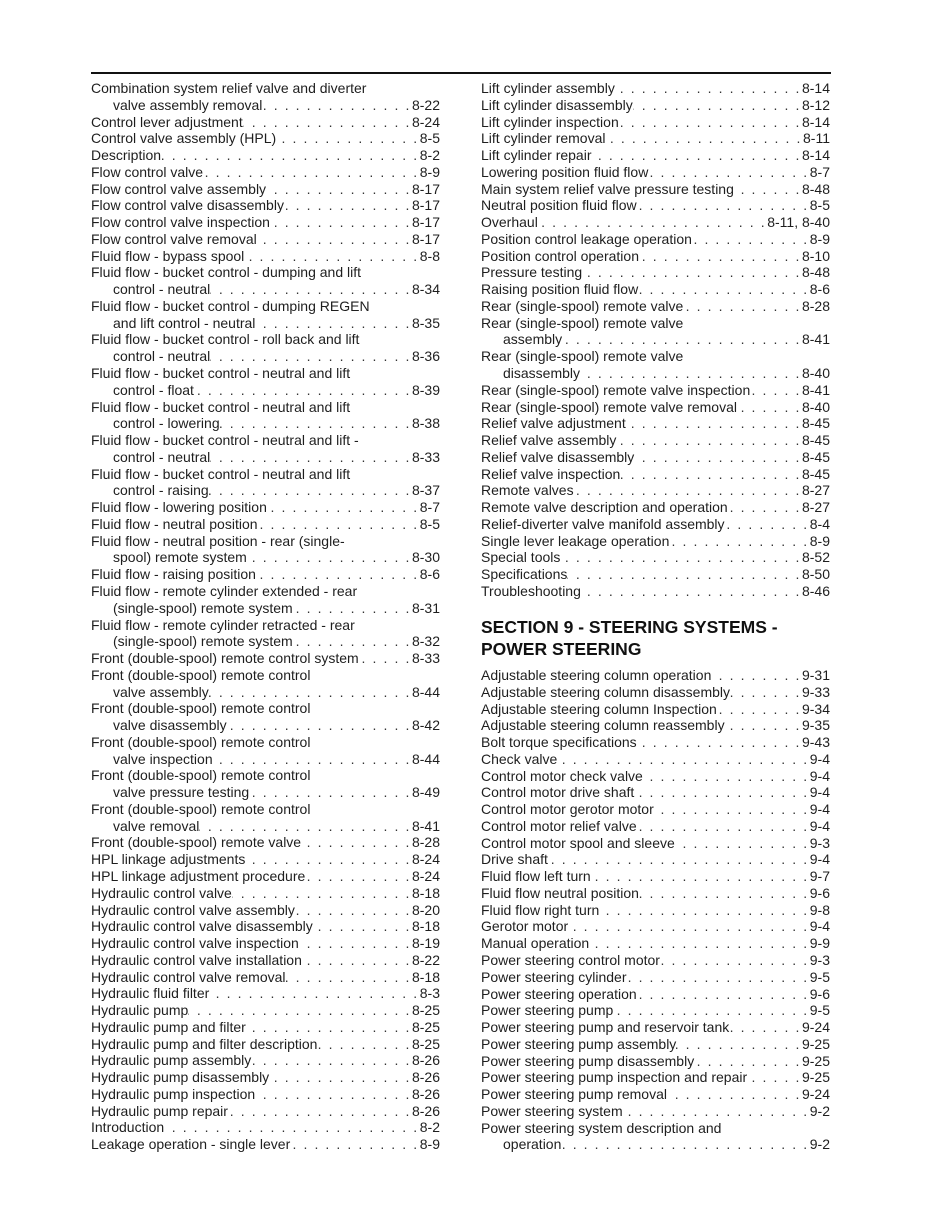  Describe the element at coordinates (815, 1043) in the screenshot. I see `page-reference: 9-25` at that location.